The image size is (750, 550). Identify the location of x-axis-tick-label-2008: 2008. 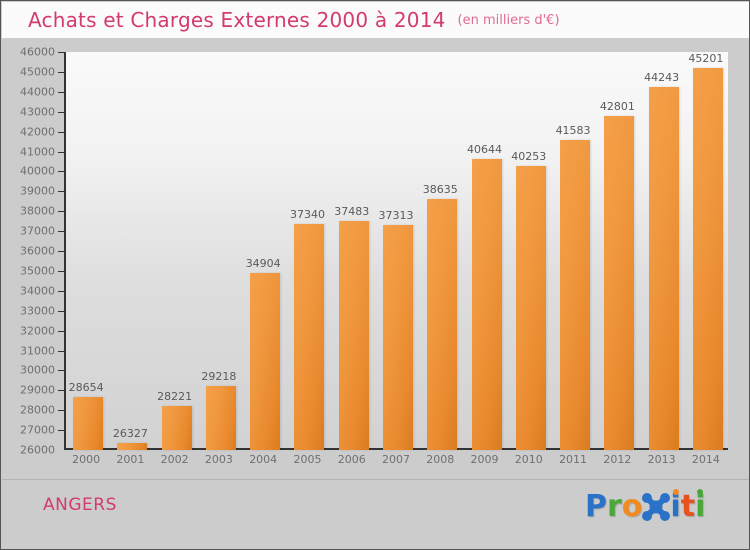
(440, 459).